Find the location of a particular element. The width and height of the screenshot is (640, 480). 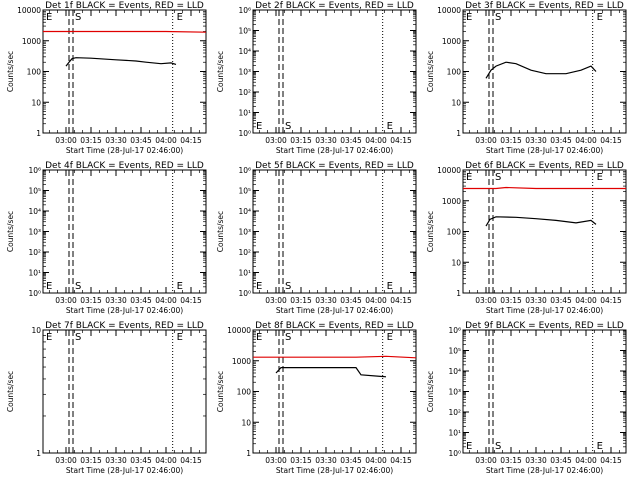

panel-title: Det 2f BLACK = Events, RED = LLD is located at coordinates (334, 6).